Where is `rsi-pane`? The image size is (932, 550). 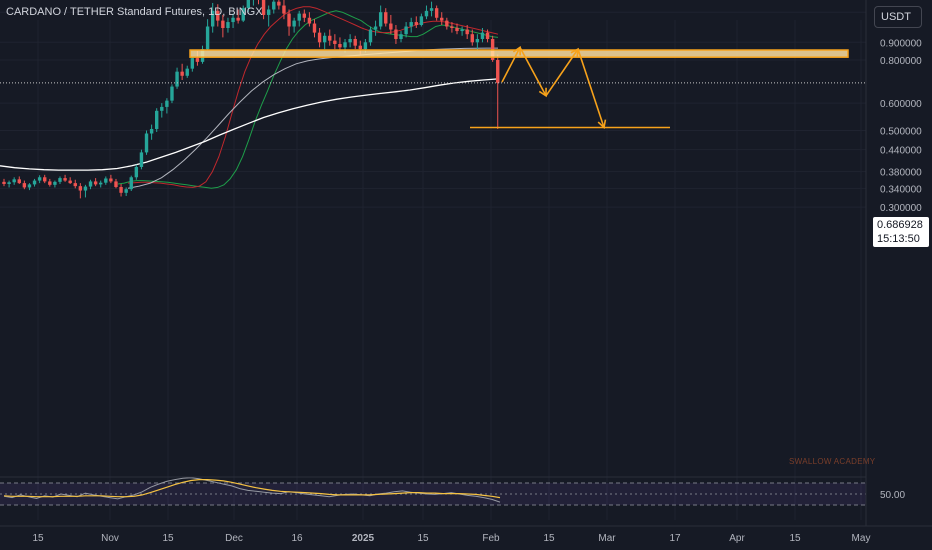 rsi-pane is located at coordinates (433, 491).